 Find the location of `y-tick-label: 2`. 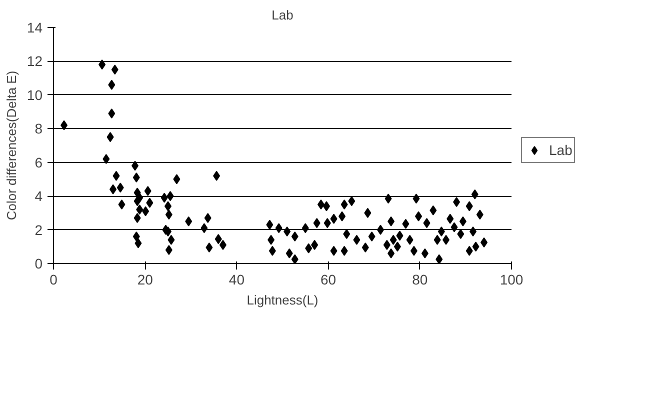

y-tick-label: 2 is located at coordinates (38, 230).